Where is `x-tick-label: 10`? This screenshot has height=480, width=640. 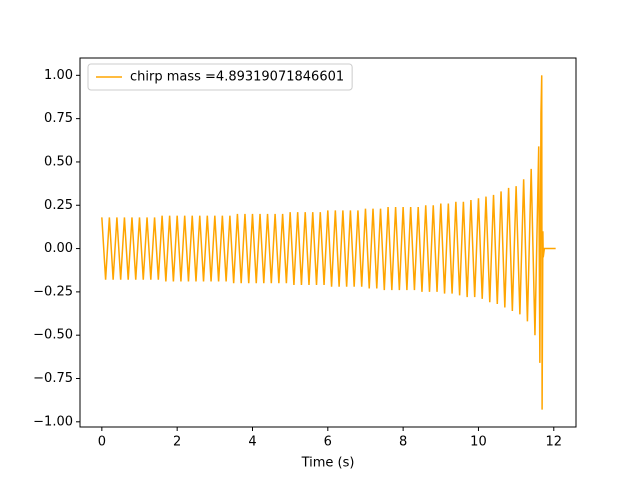
x-tick-label: 10 is located at coordinates (478, 442).